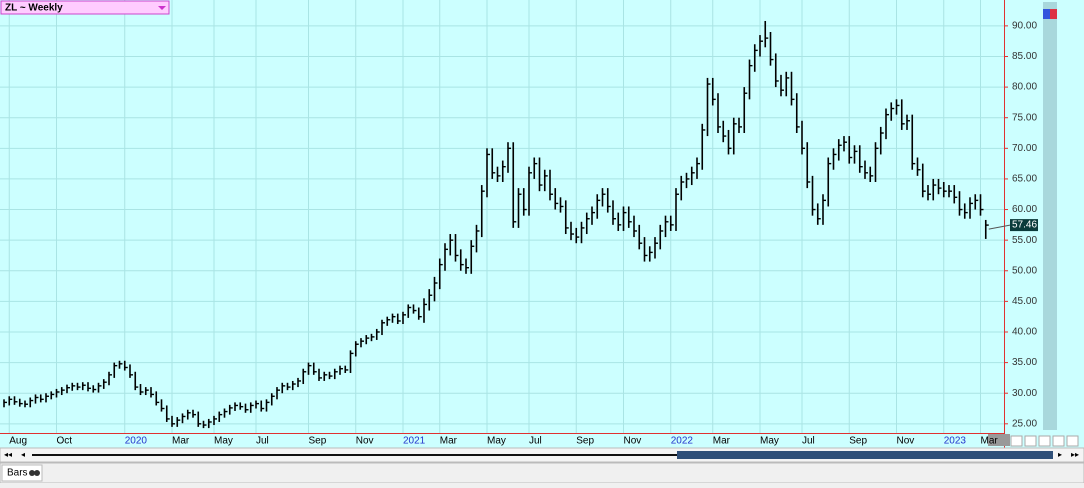 The height and width of the screenshot is (488, 1084). What do you see at coordinates (1024, 240) in the screenshot?
I see `y-tick-label: 55.00` at bounding box center [1024, 240].